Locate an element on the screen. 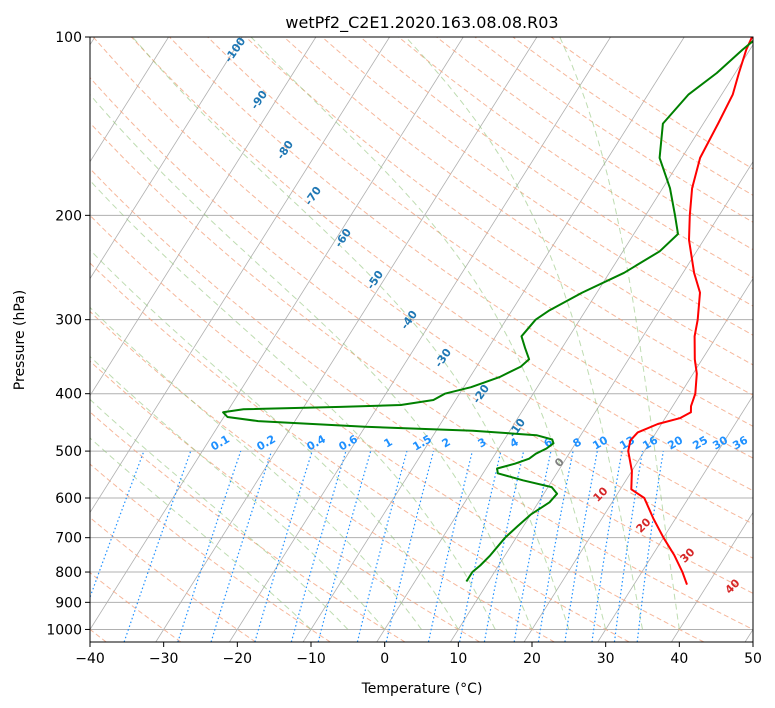 This screenshot has width=775, height=708. x-axis-title: Temperature (°C) is located at coordinates (422, 689).